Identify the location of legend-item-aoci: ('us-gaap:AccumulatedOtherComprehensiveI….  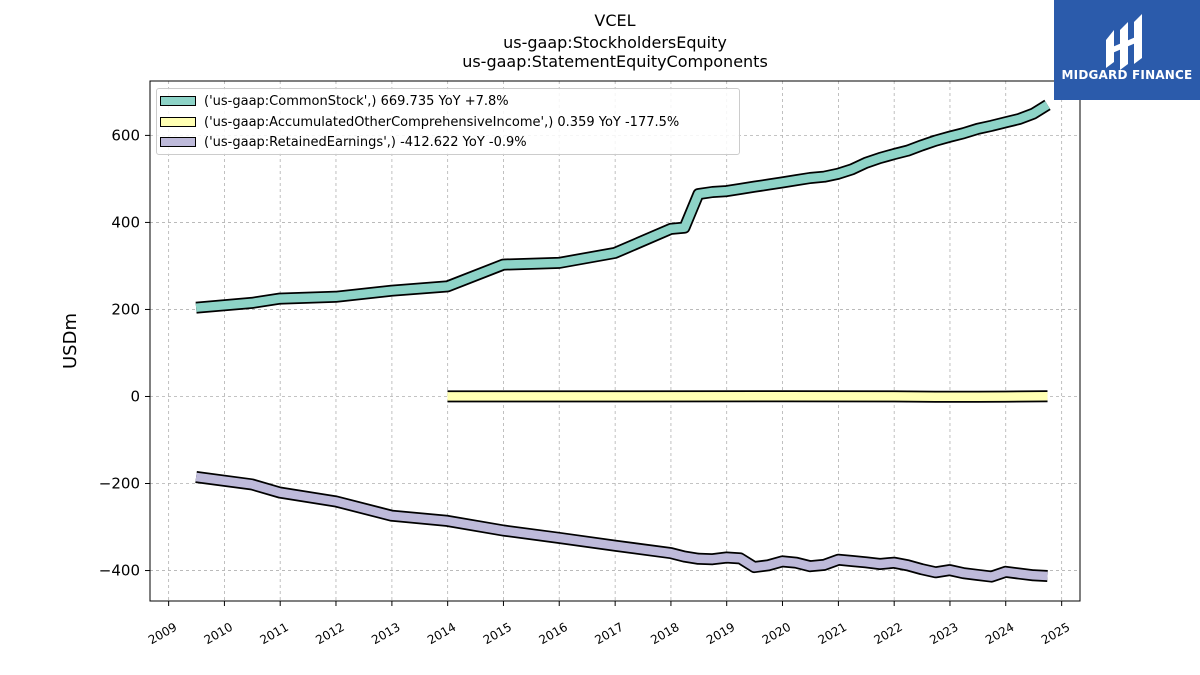
(418, 122).